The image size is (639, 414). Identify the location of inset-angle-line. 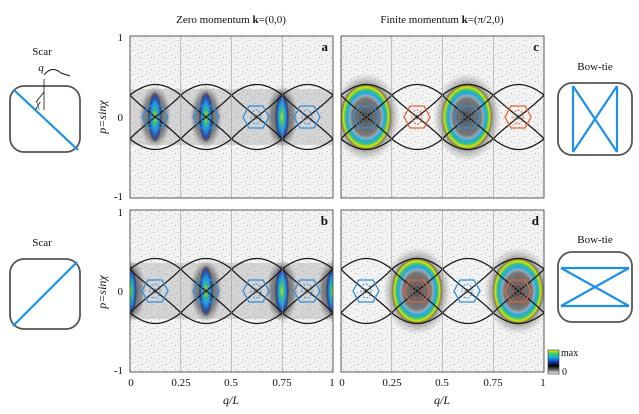
(40, 97).